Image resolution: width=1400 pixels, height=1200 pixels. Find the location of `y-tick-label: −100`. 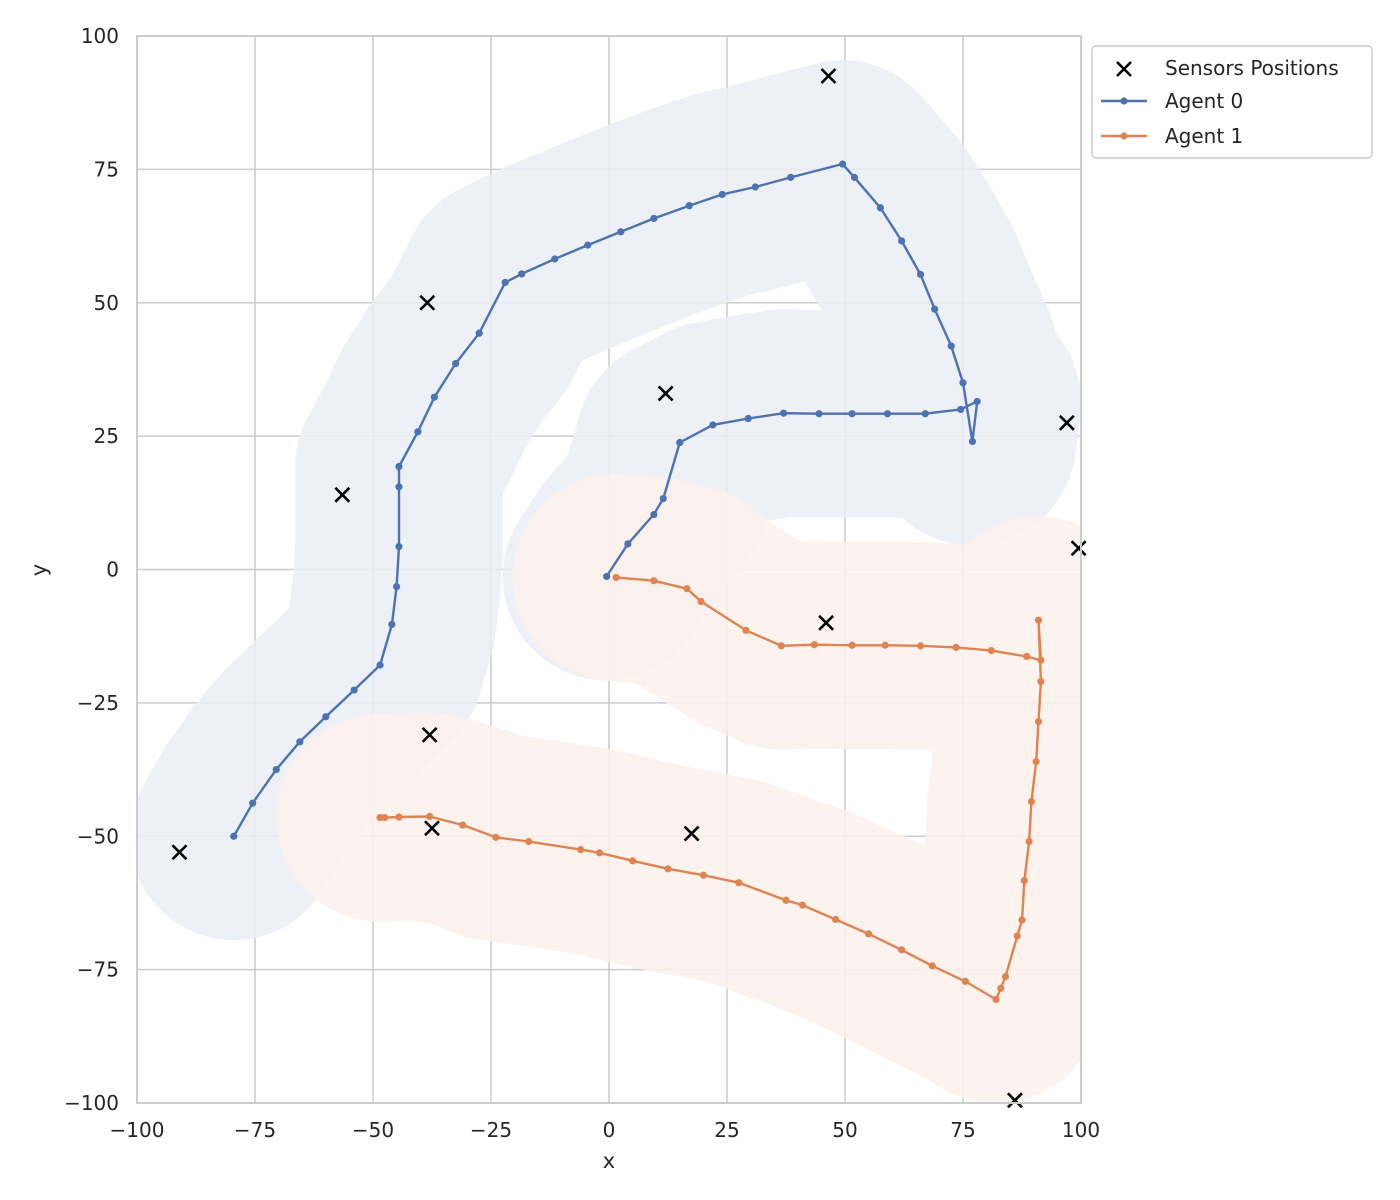

y-tick-label: −100 is located at coordinates (91, 1103).